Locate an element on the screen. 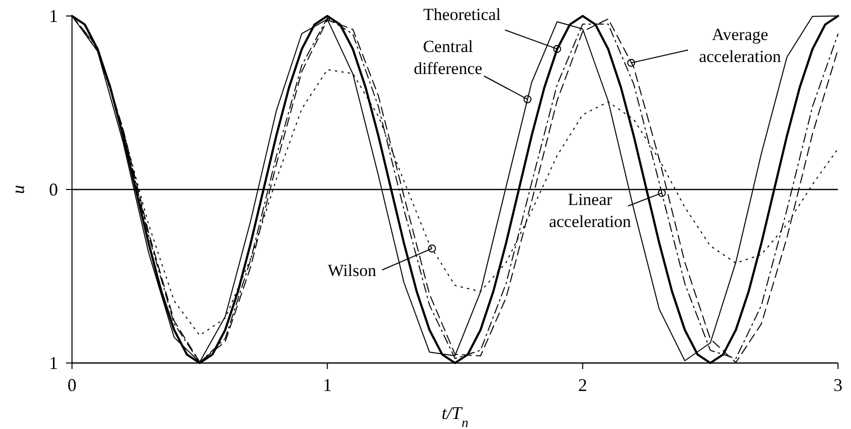 The height and width of the screenshot is (429, 851). x-tick-label: 3 is located at coordinates (838, 385).